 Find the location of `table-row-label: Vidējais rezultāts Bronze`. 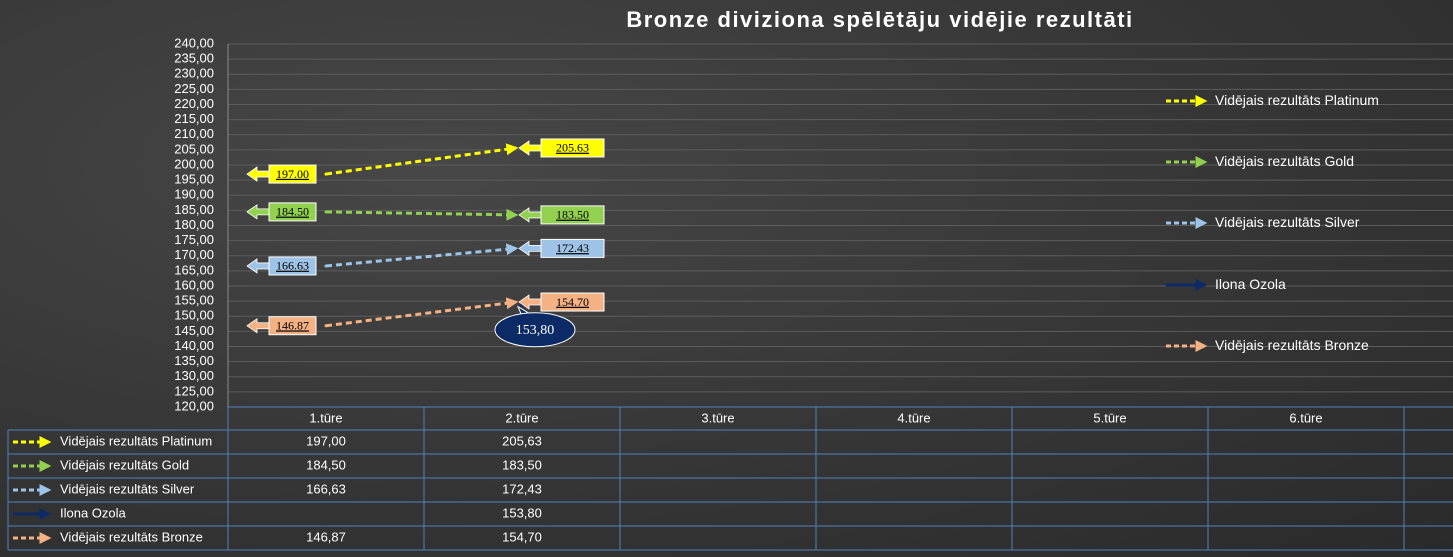

table-row-label: Vidējais rezultāts Bronze is located at coordinates (131, 536).